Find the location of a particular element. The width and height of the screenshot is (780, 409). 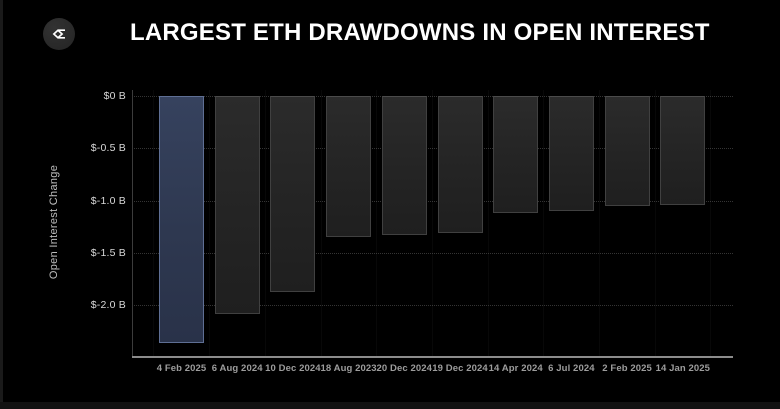

sigma-diamond-icon is located at coordinates (59, 34).